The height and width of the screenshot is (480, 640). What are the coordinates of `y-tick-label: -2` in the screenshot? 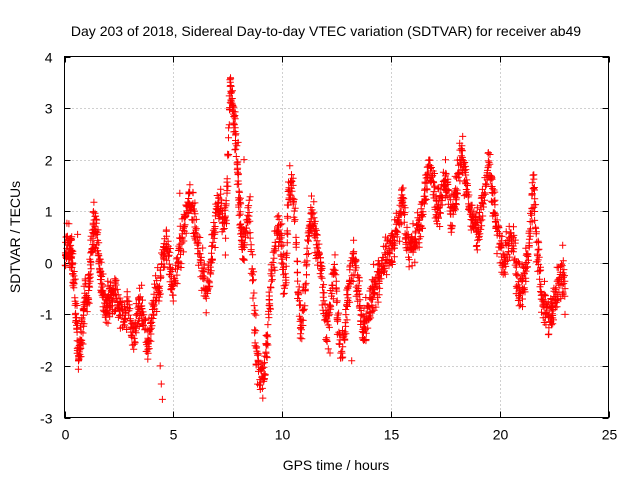 It's located at (46, 367).